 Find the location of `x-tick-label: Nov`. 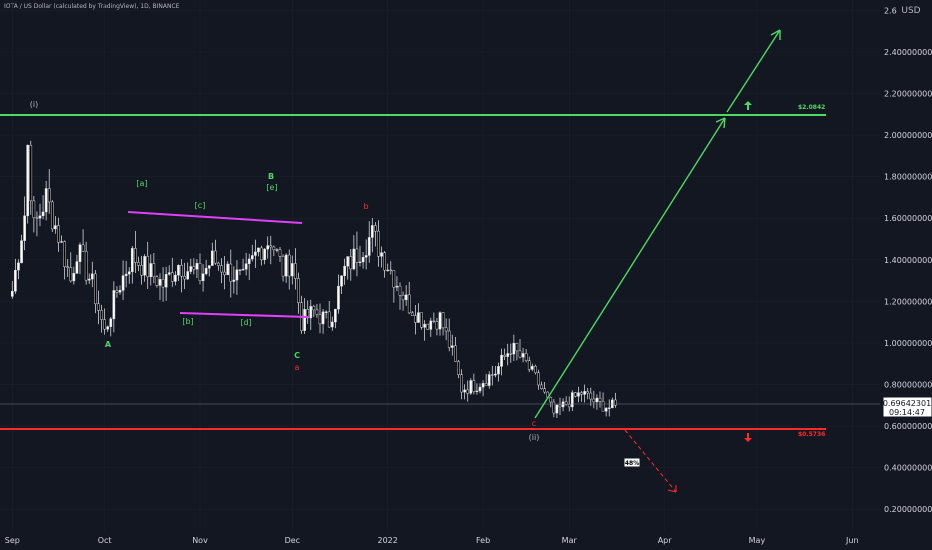

x-tick-label: Nov is located at coordinates (200, 540).